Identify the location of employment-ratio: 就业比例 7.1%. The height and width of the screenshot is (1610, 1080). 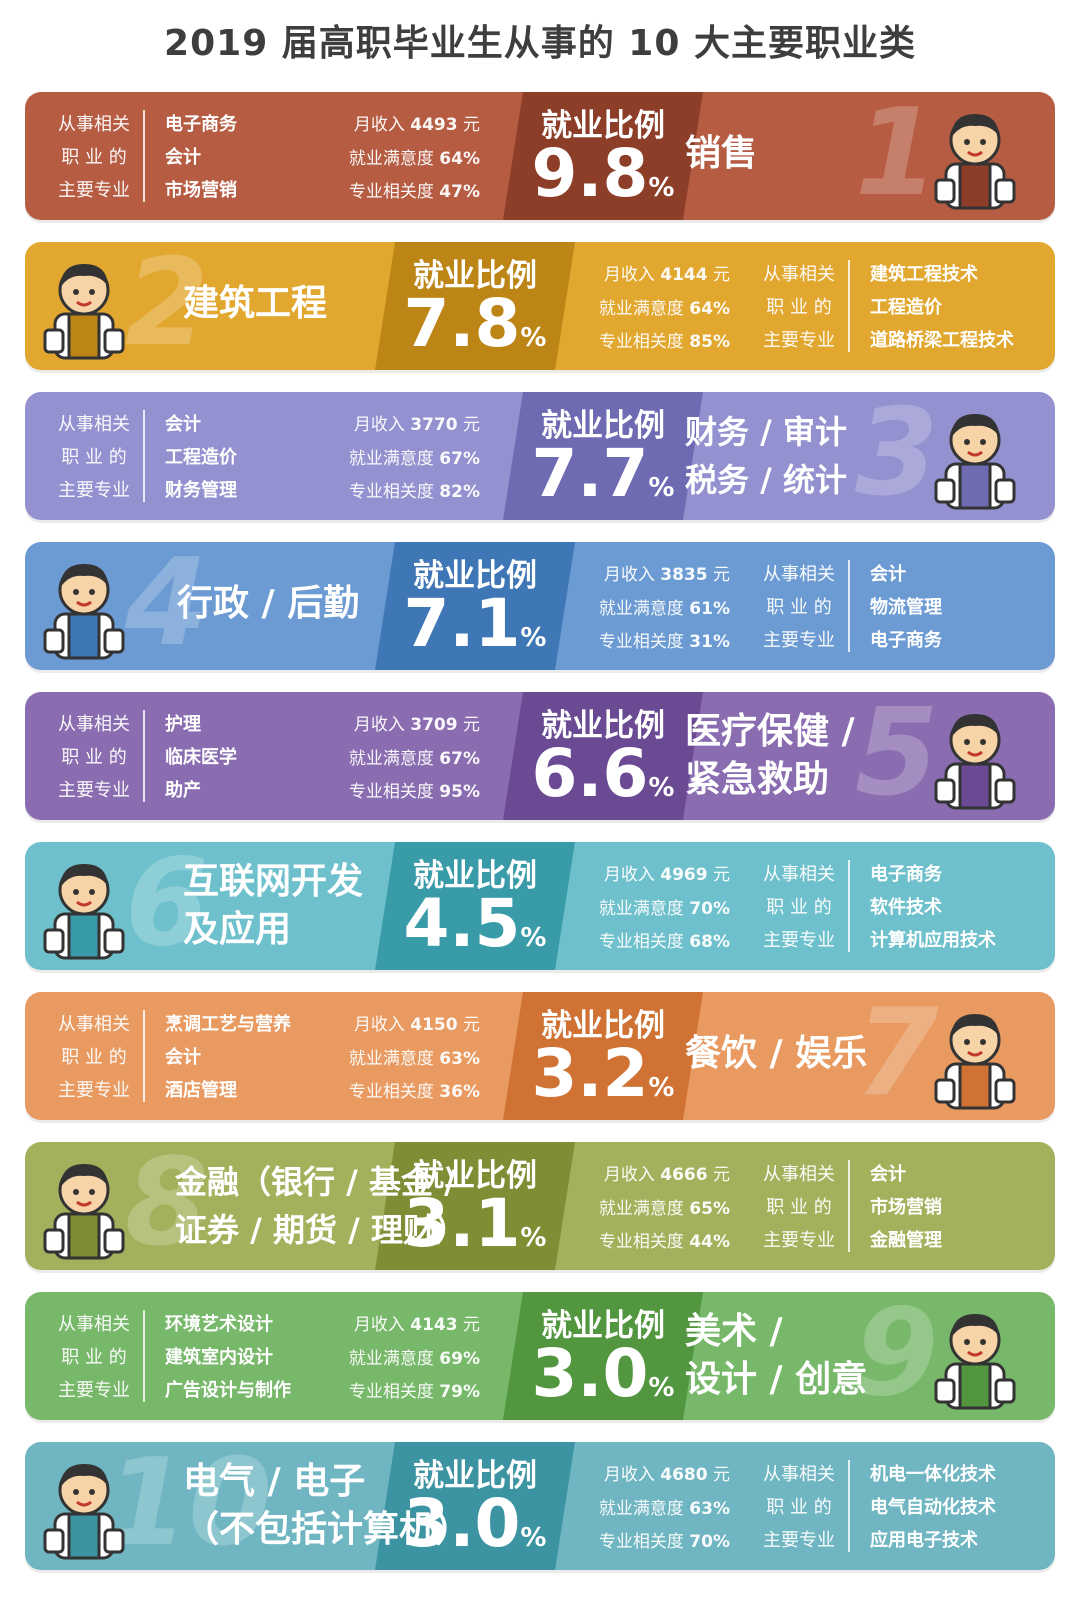
(475, 606).